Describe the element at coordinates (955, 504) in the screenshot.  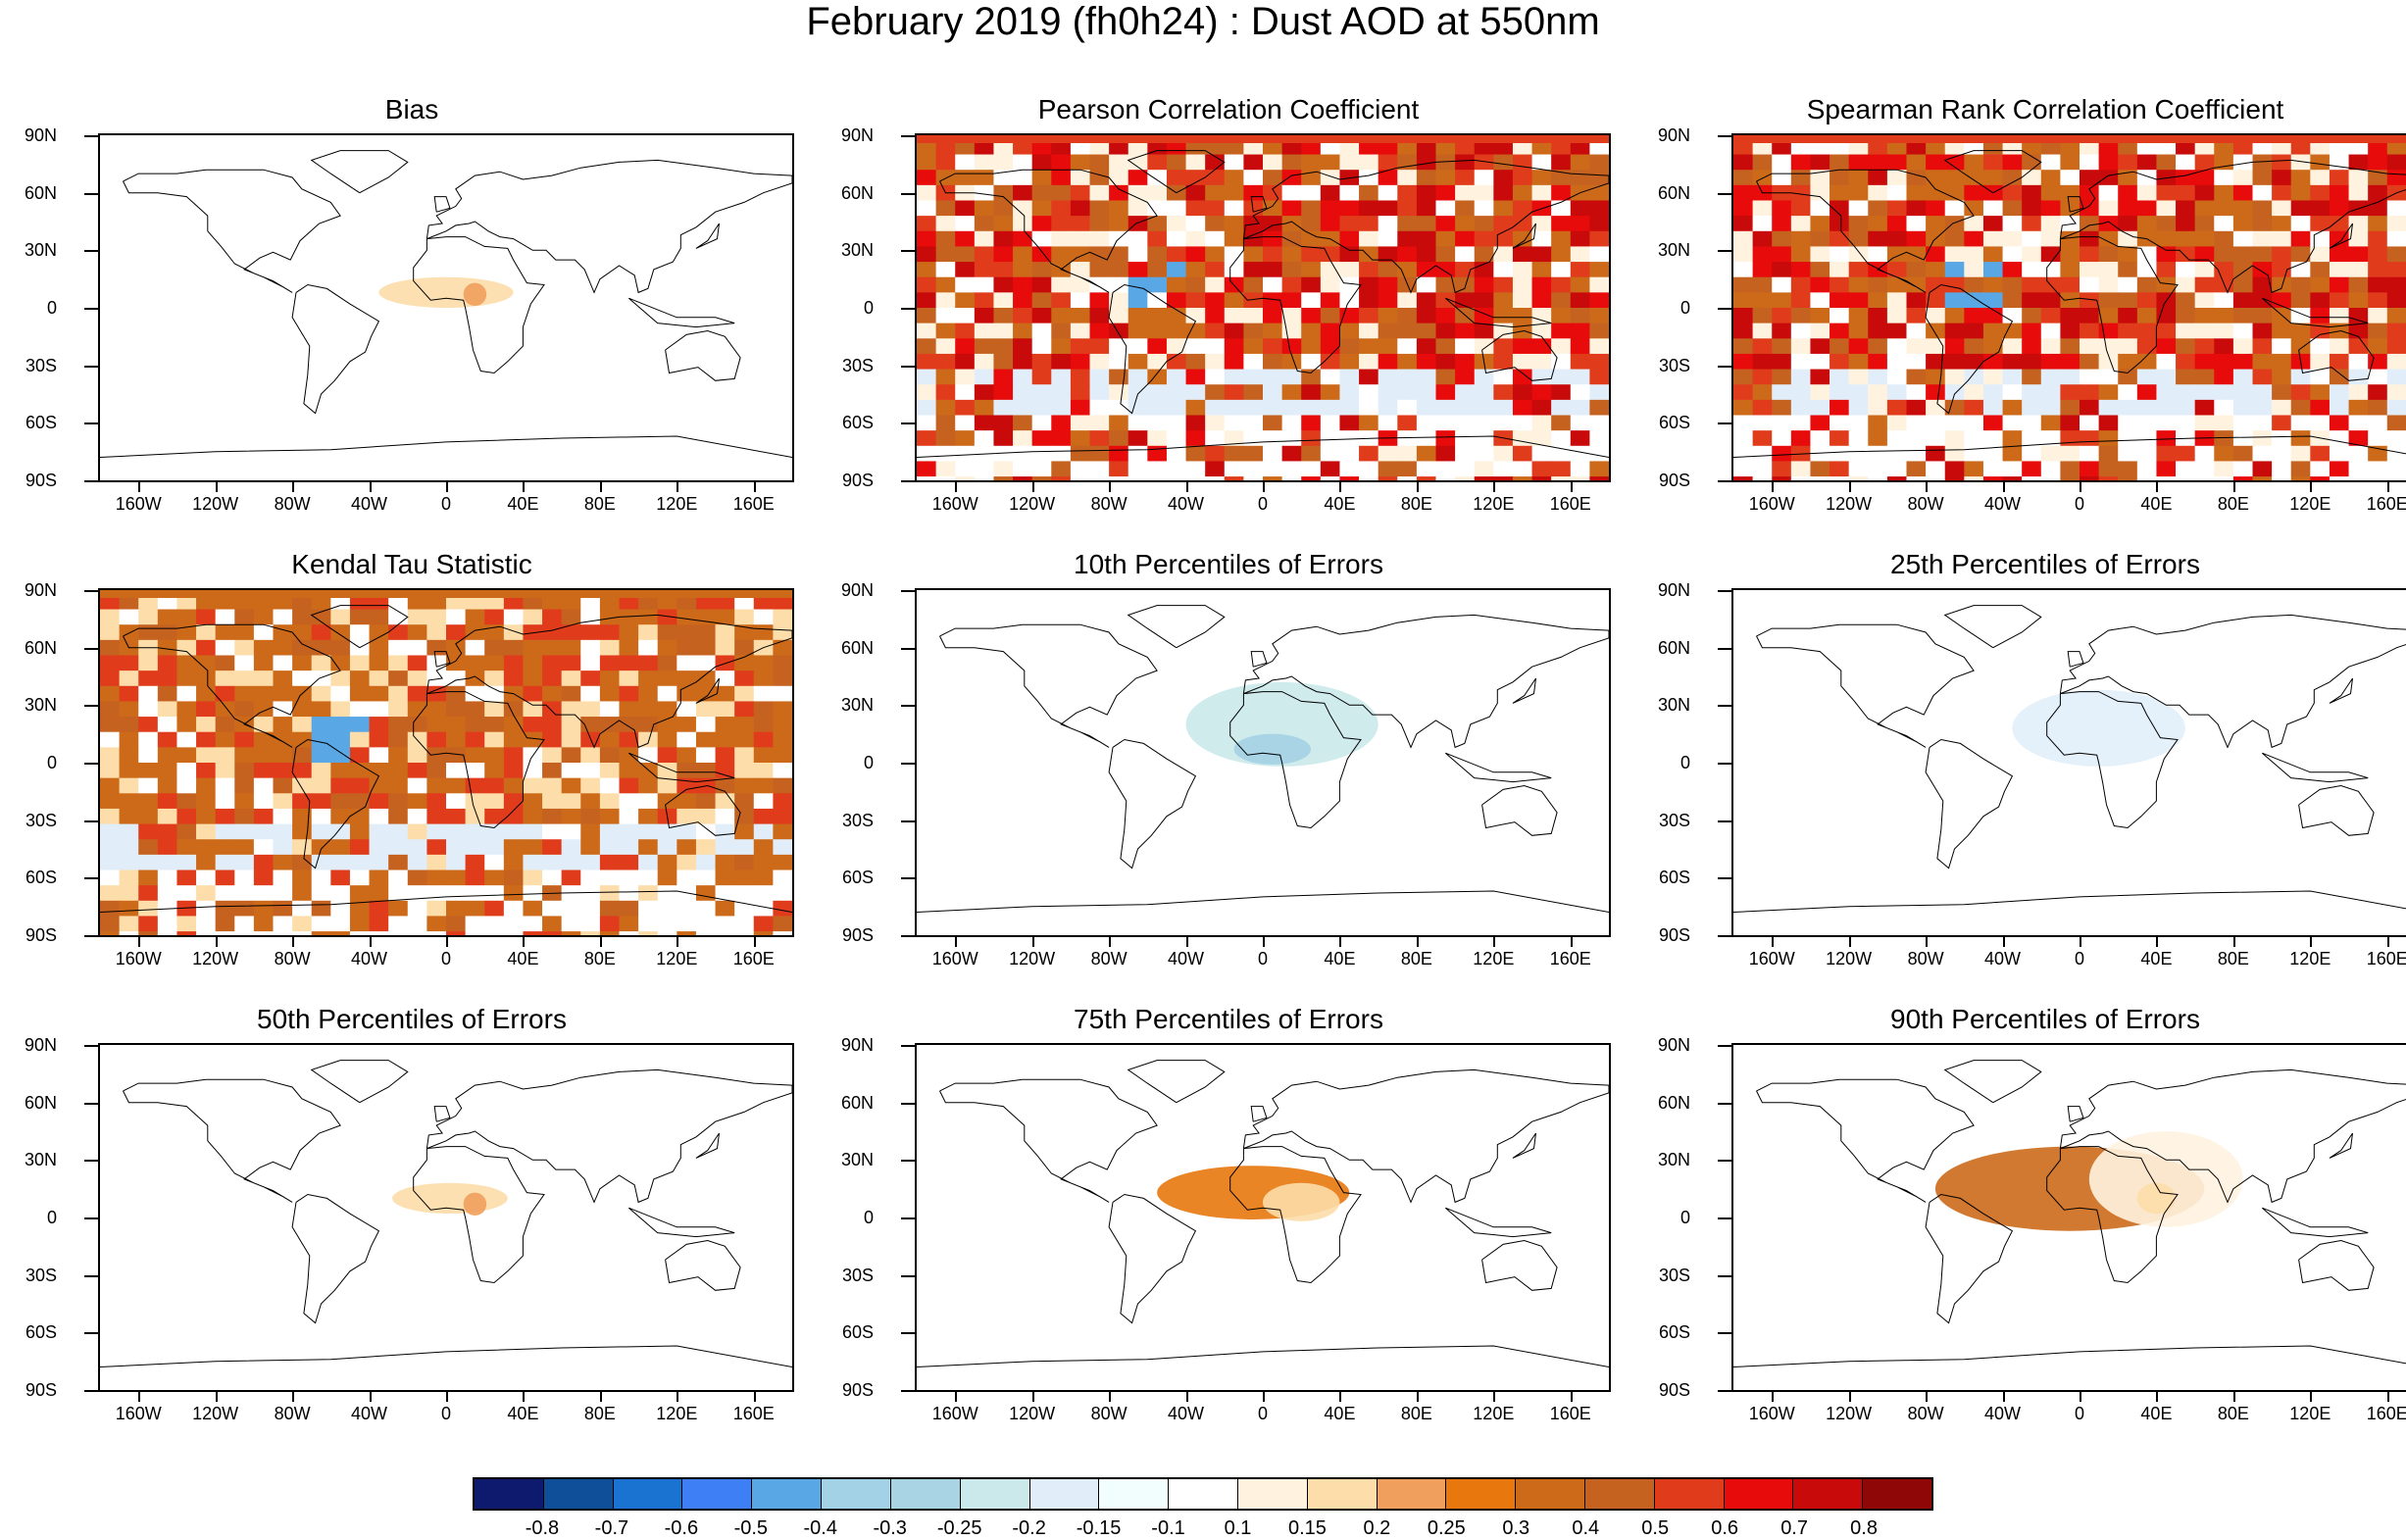
I see `lon-tick-label: 160W` at that location.